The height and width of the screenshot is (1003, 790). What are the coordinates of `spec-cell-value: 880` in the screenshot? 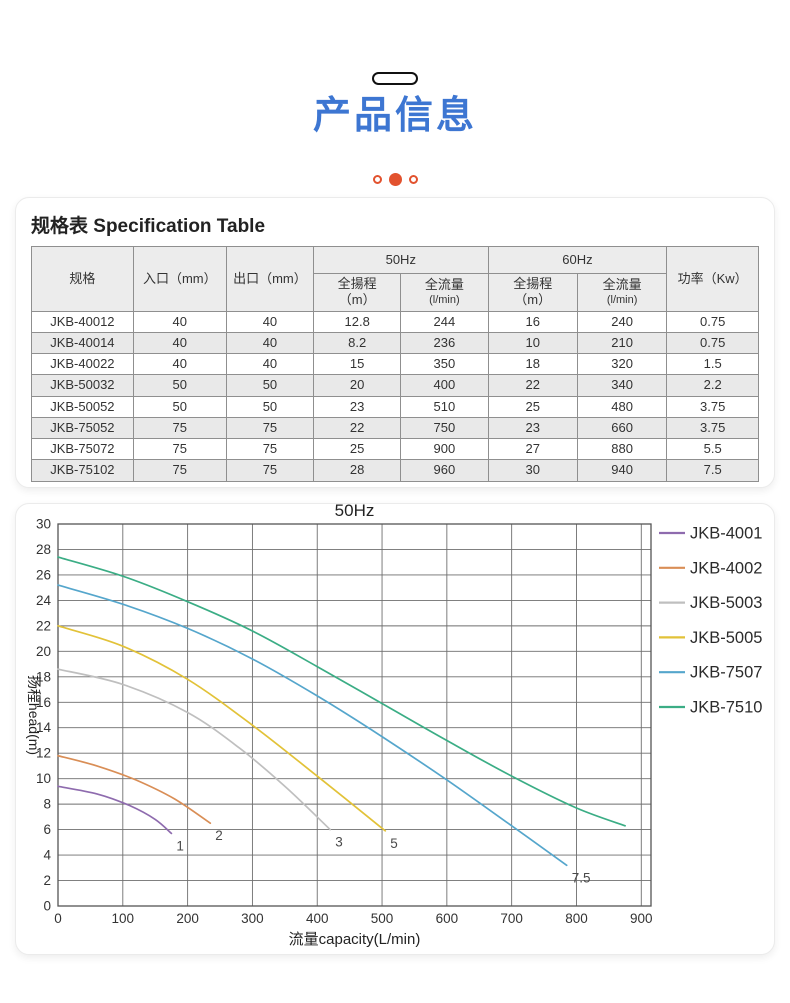 It's located at (622, 449).